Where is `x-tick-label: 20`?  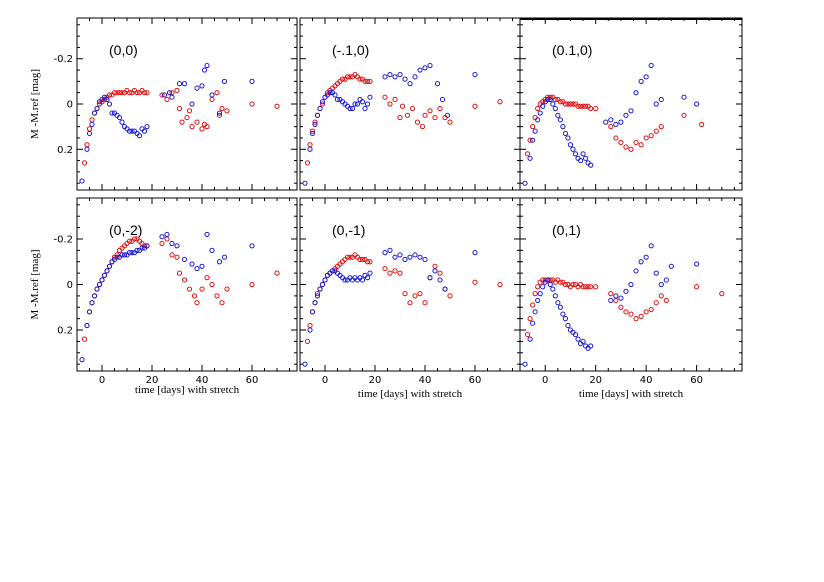 x-tick-label: 20 is located at coordinates (375, 380).